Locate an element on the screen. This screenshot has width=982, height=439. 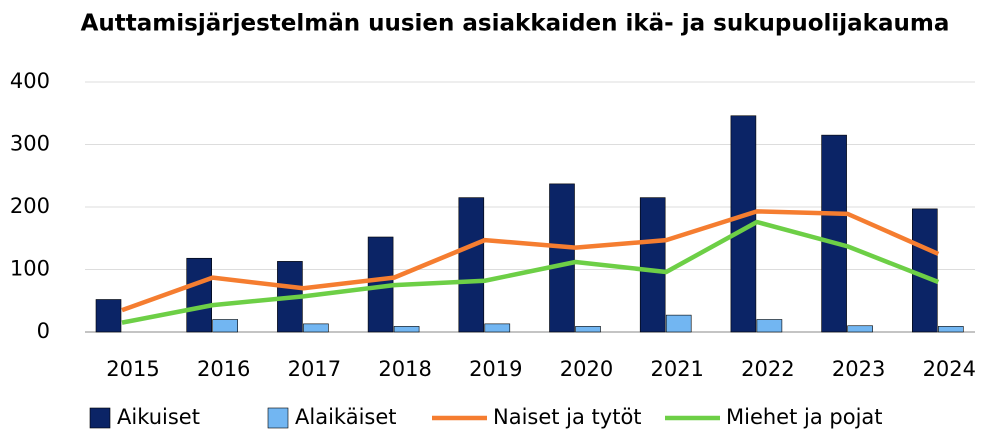
x-tick-label: 2020 is located at coordinates (586, 369).